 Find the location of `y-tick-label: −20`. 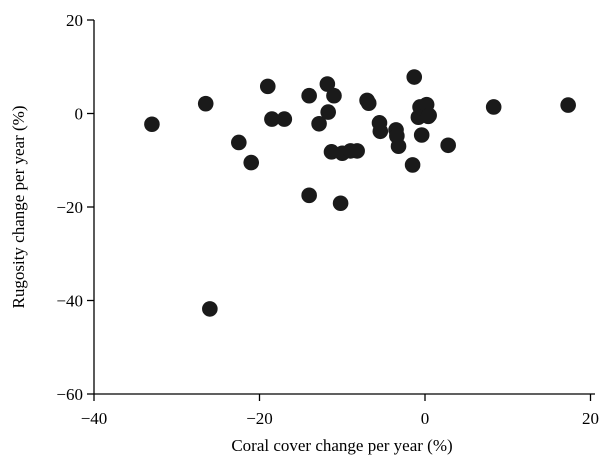

y-tick-label: −20 is located at coordinates (69, 207).